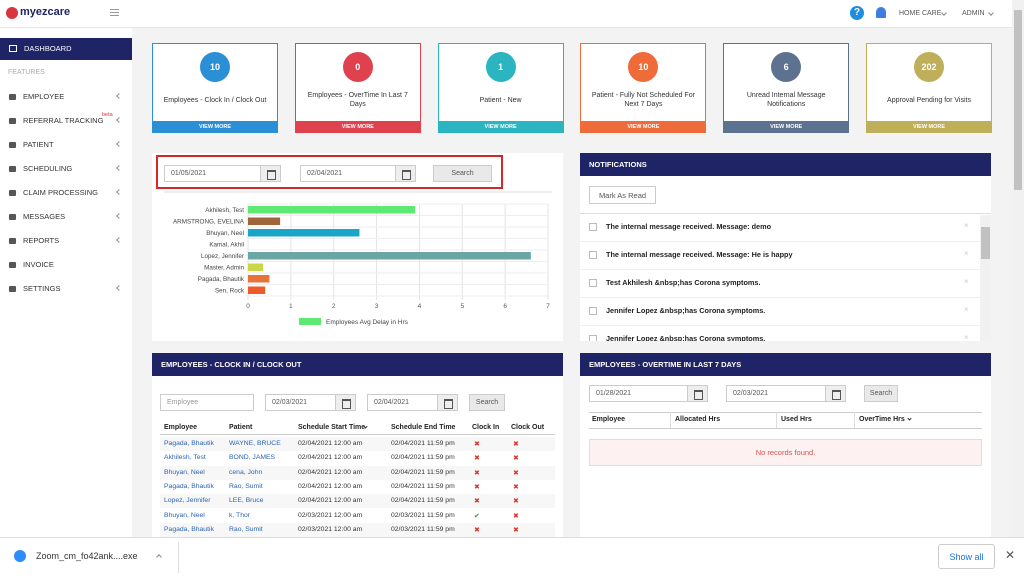 The width and height of the screenshot is (1024, 576). What do you see at coordinates (1010, 555) in the screenshot?
I see `close-button: ✕` at bounding box center [1010, 555].